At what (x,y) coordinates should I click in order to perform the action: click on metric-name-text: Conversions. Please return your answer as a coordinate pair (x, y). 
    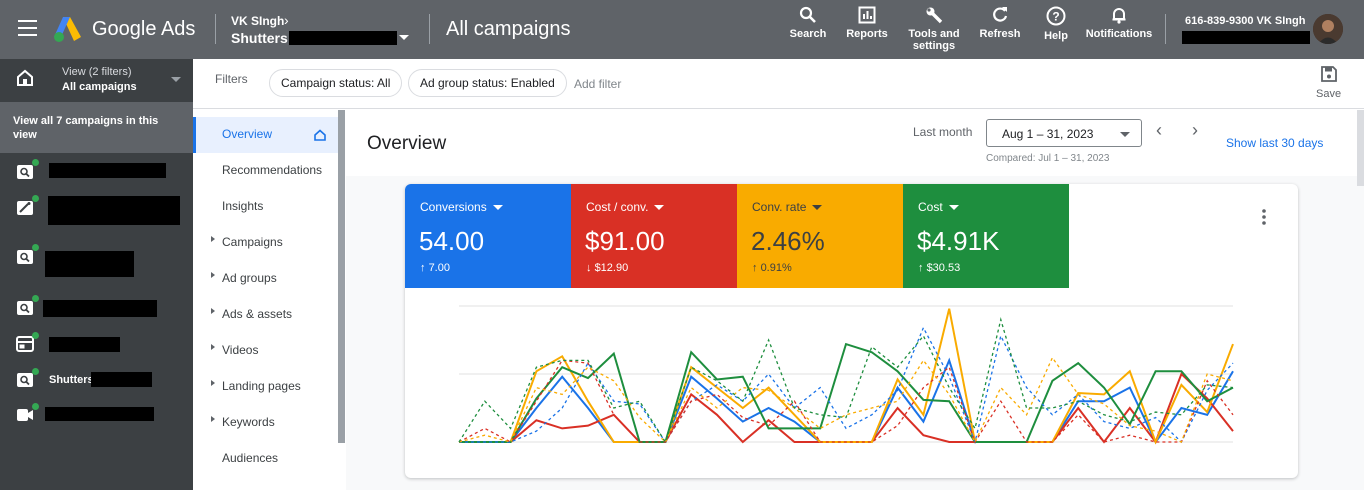
    Looking at the image, I should click on (453, 207).